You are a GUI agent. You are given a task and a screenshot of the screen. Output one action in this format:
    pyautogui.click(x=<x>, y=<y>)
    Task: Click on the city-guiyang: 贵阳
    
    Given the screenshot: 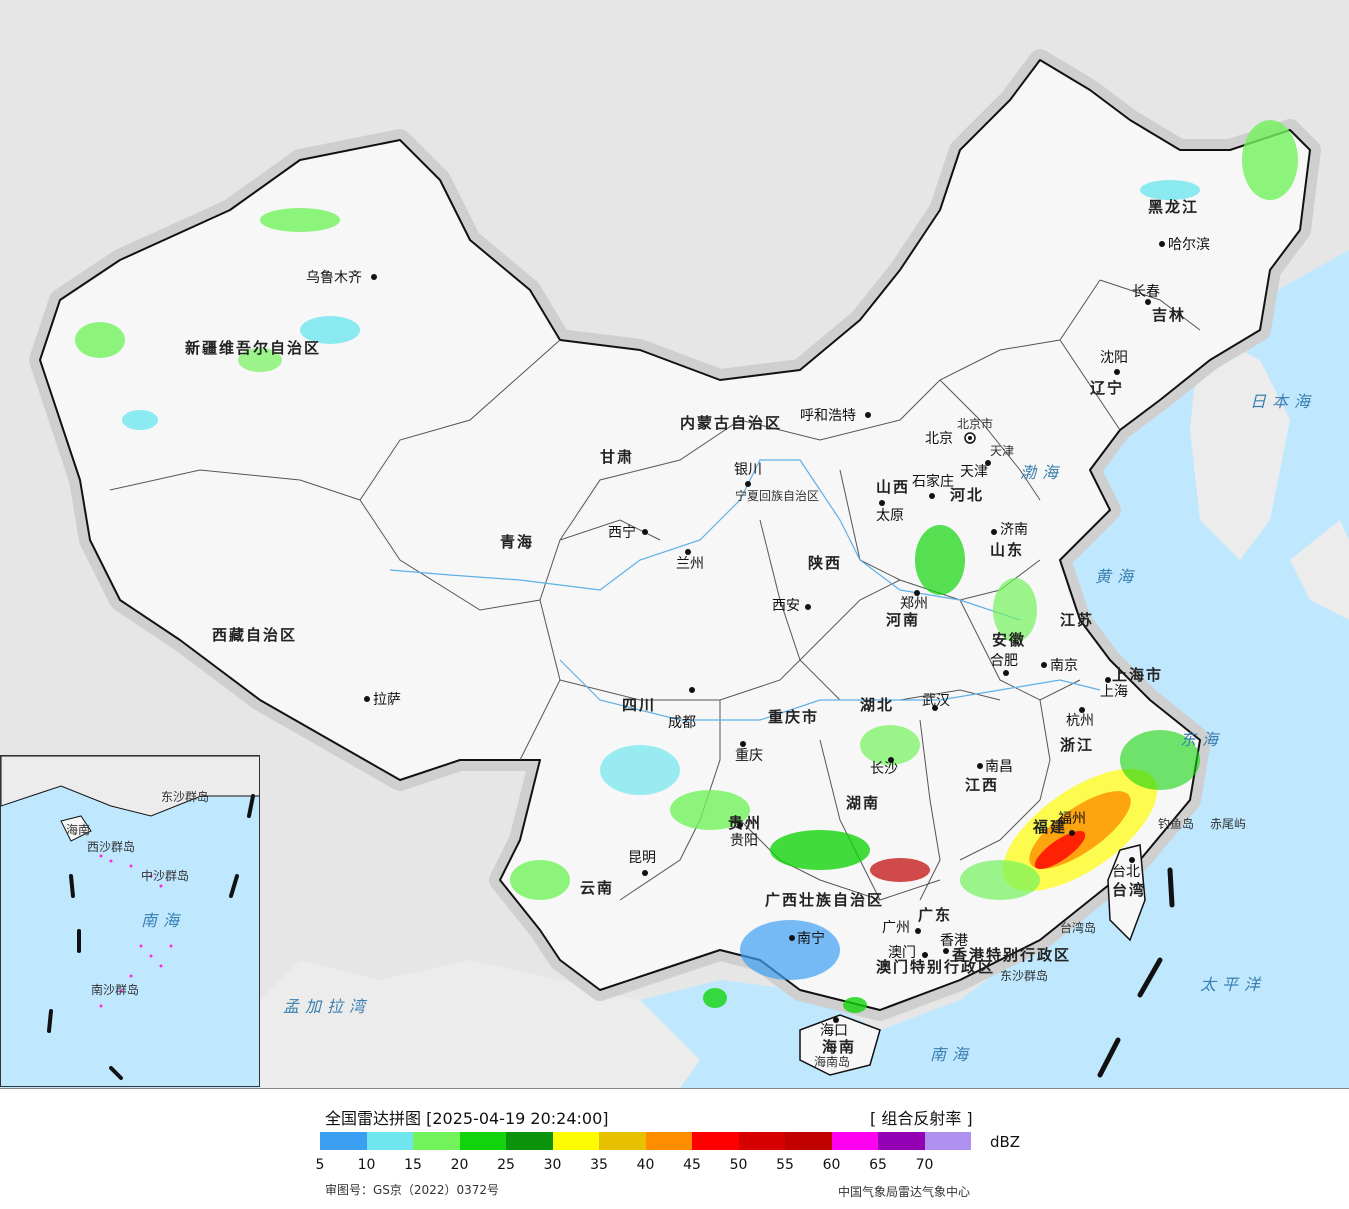 What is the action you would take?
    pyautogui.click(x=744, y=835)
    